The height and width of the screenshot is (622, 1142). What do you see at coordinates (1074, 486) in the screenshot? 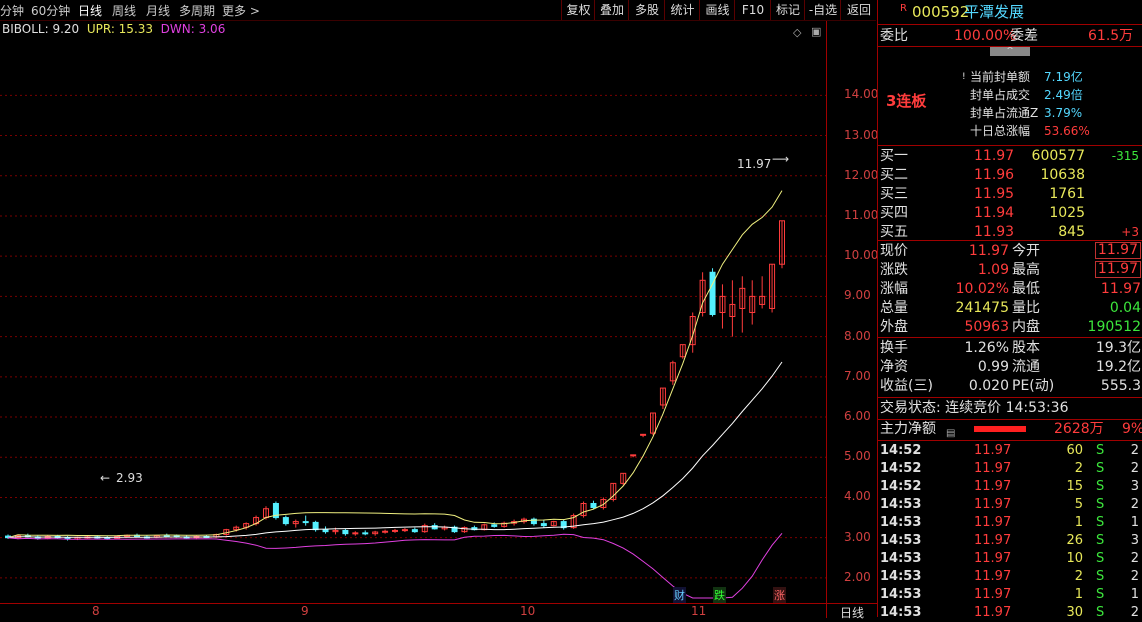
I see `tick-volume: 15` at bounding box center [1074, 486].